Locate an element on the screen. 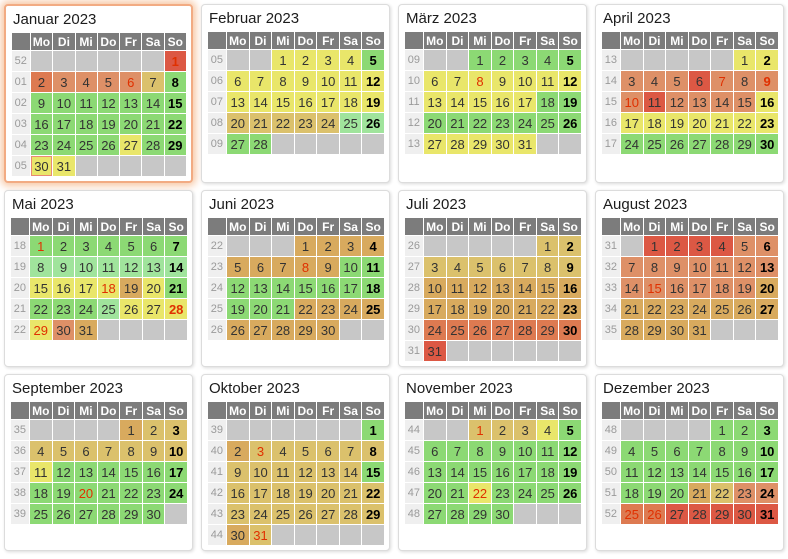 Image resolution: width=788 pixels, height=559 pixels. day-cell-3: 3 is located at coordinates (86, 246).